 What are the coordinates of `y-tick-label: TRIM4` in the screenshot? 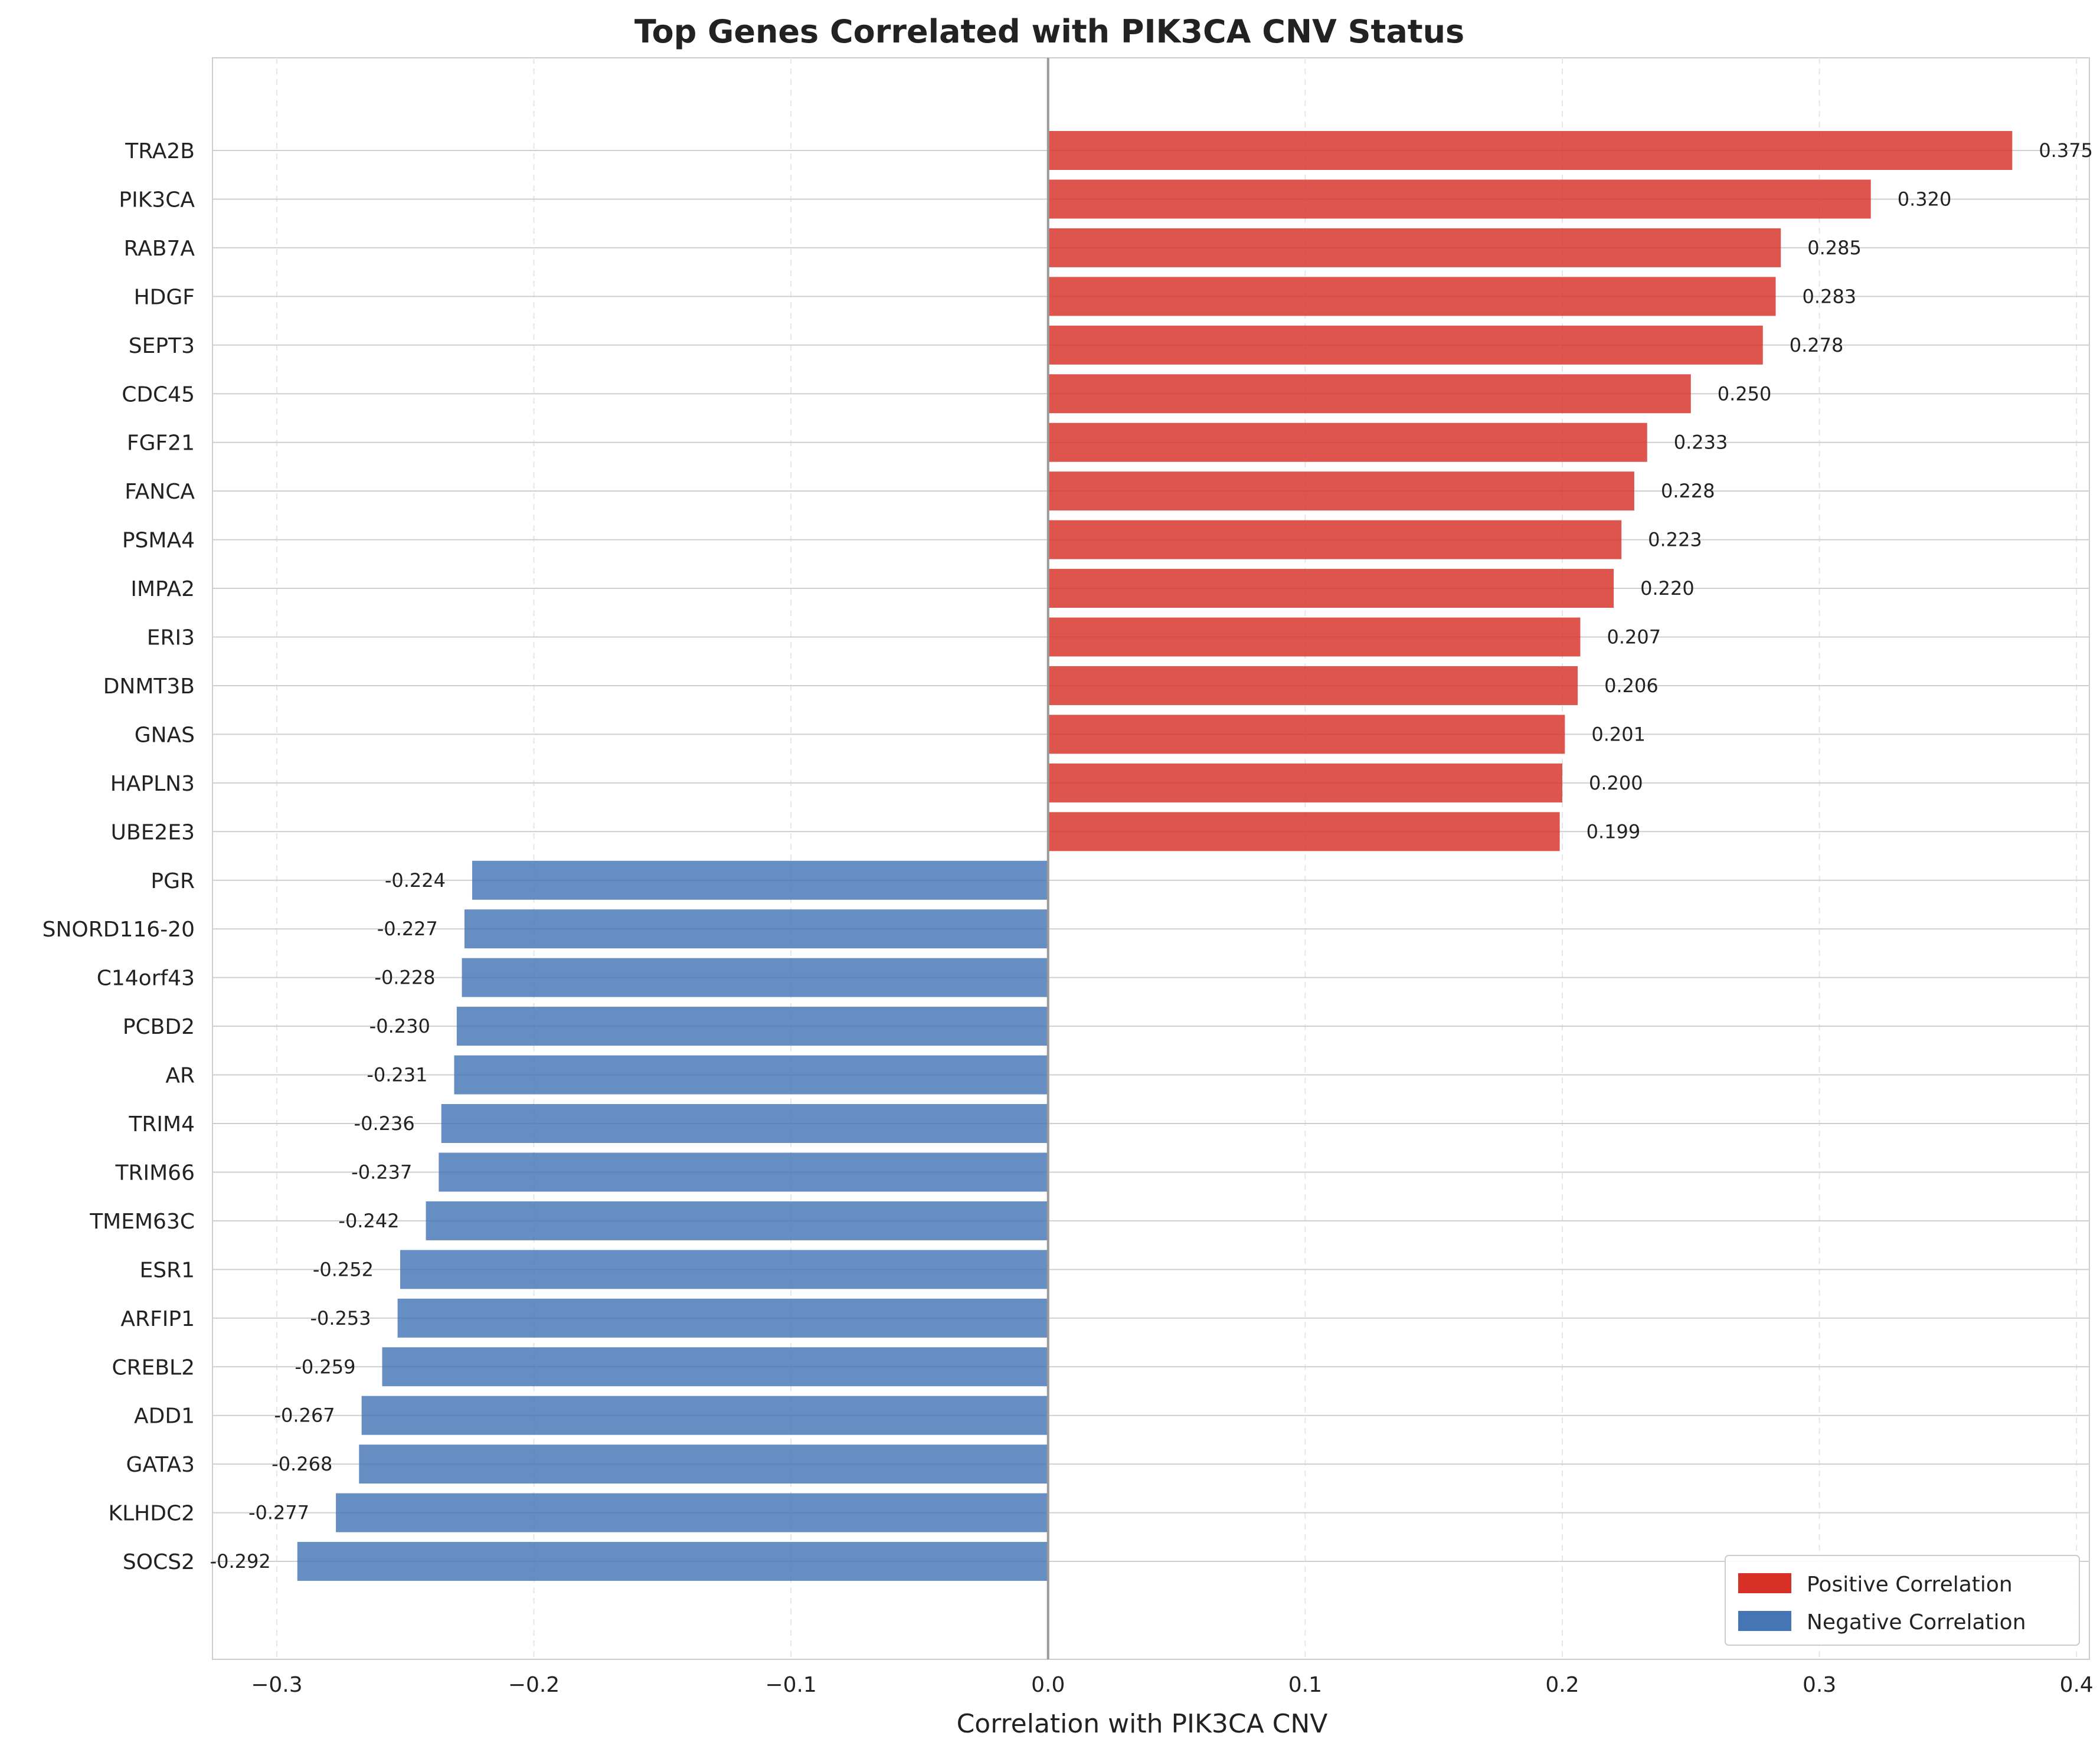 It's located at (161, 1124).